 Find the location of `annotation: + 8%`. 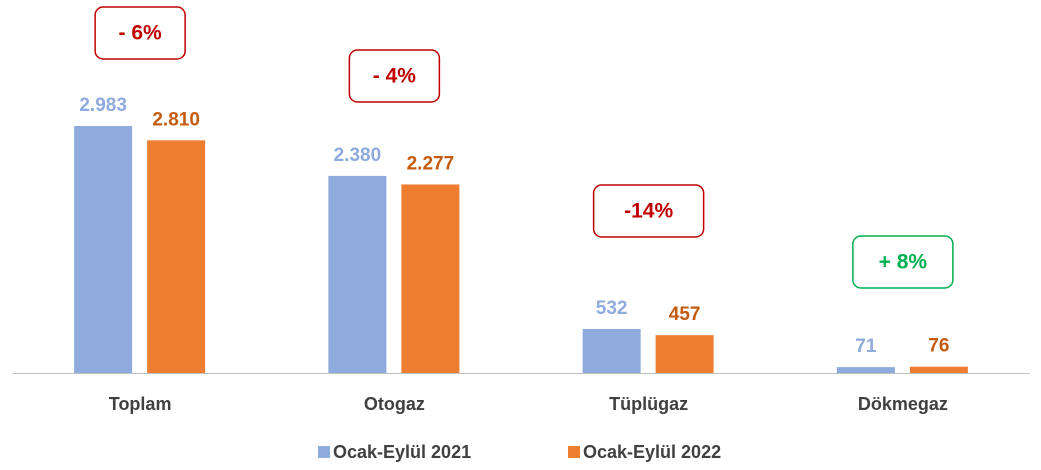

annotation: + 8% is located at coordinates (903, 262).